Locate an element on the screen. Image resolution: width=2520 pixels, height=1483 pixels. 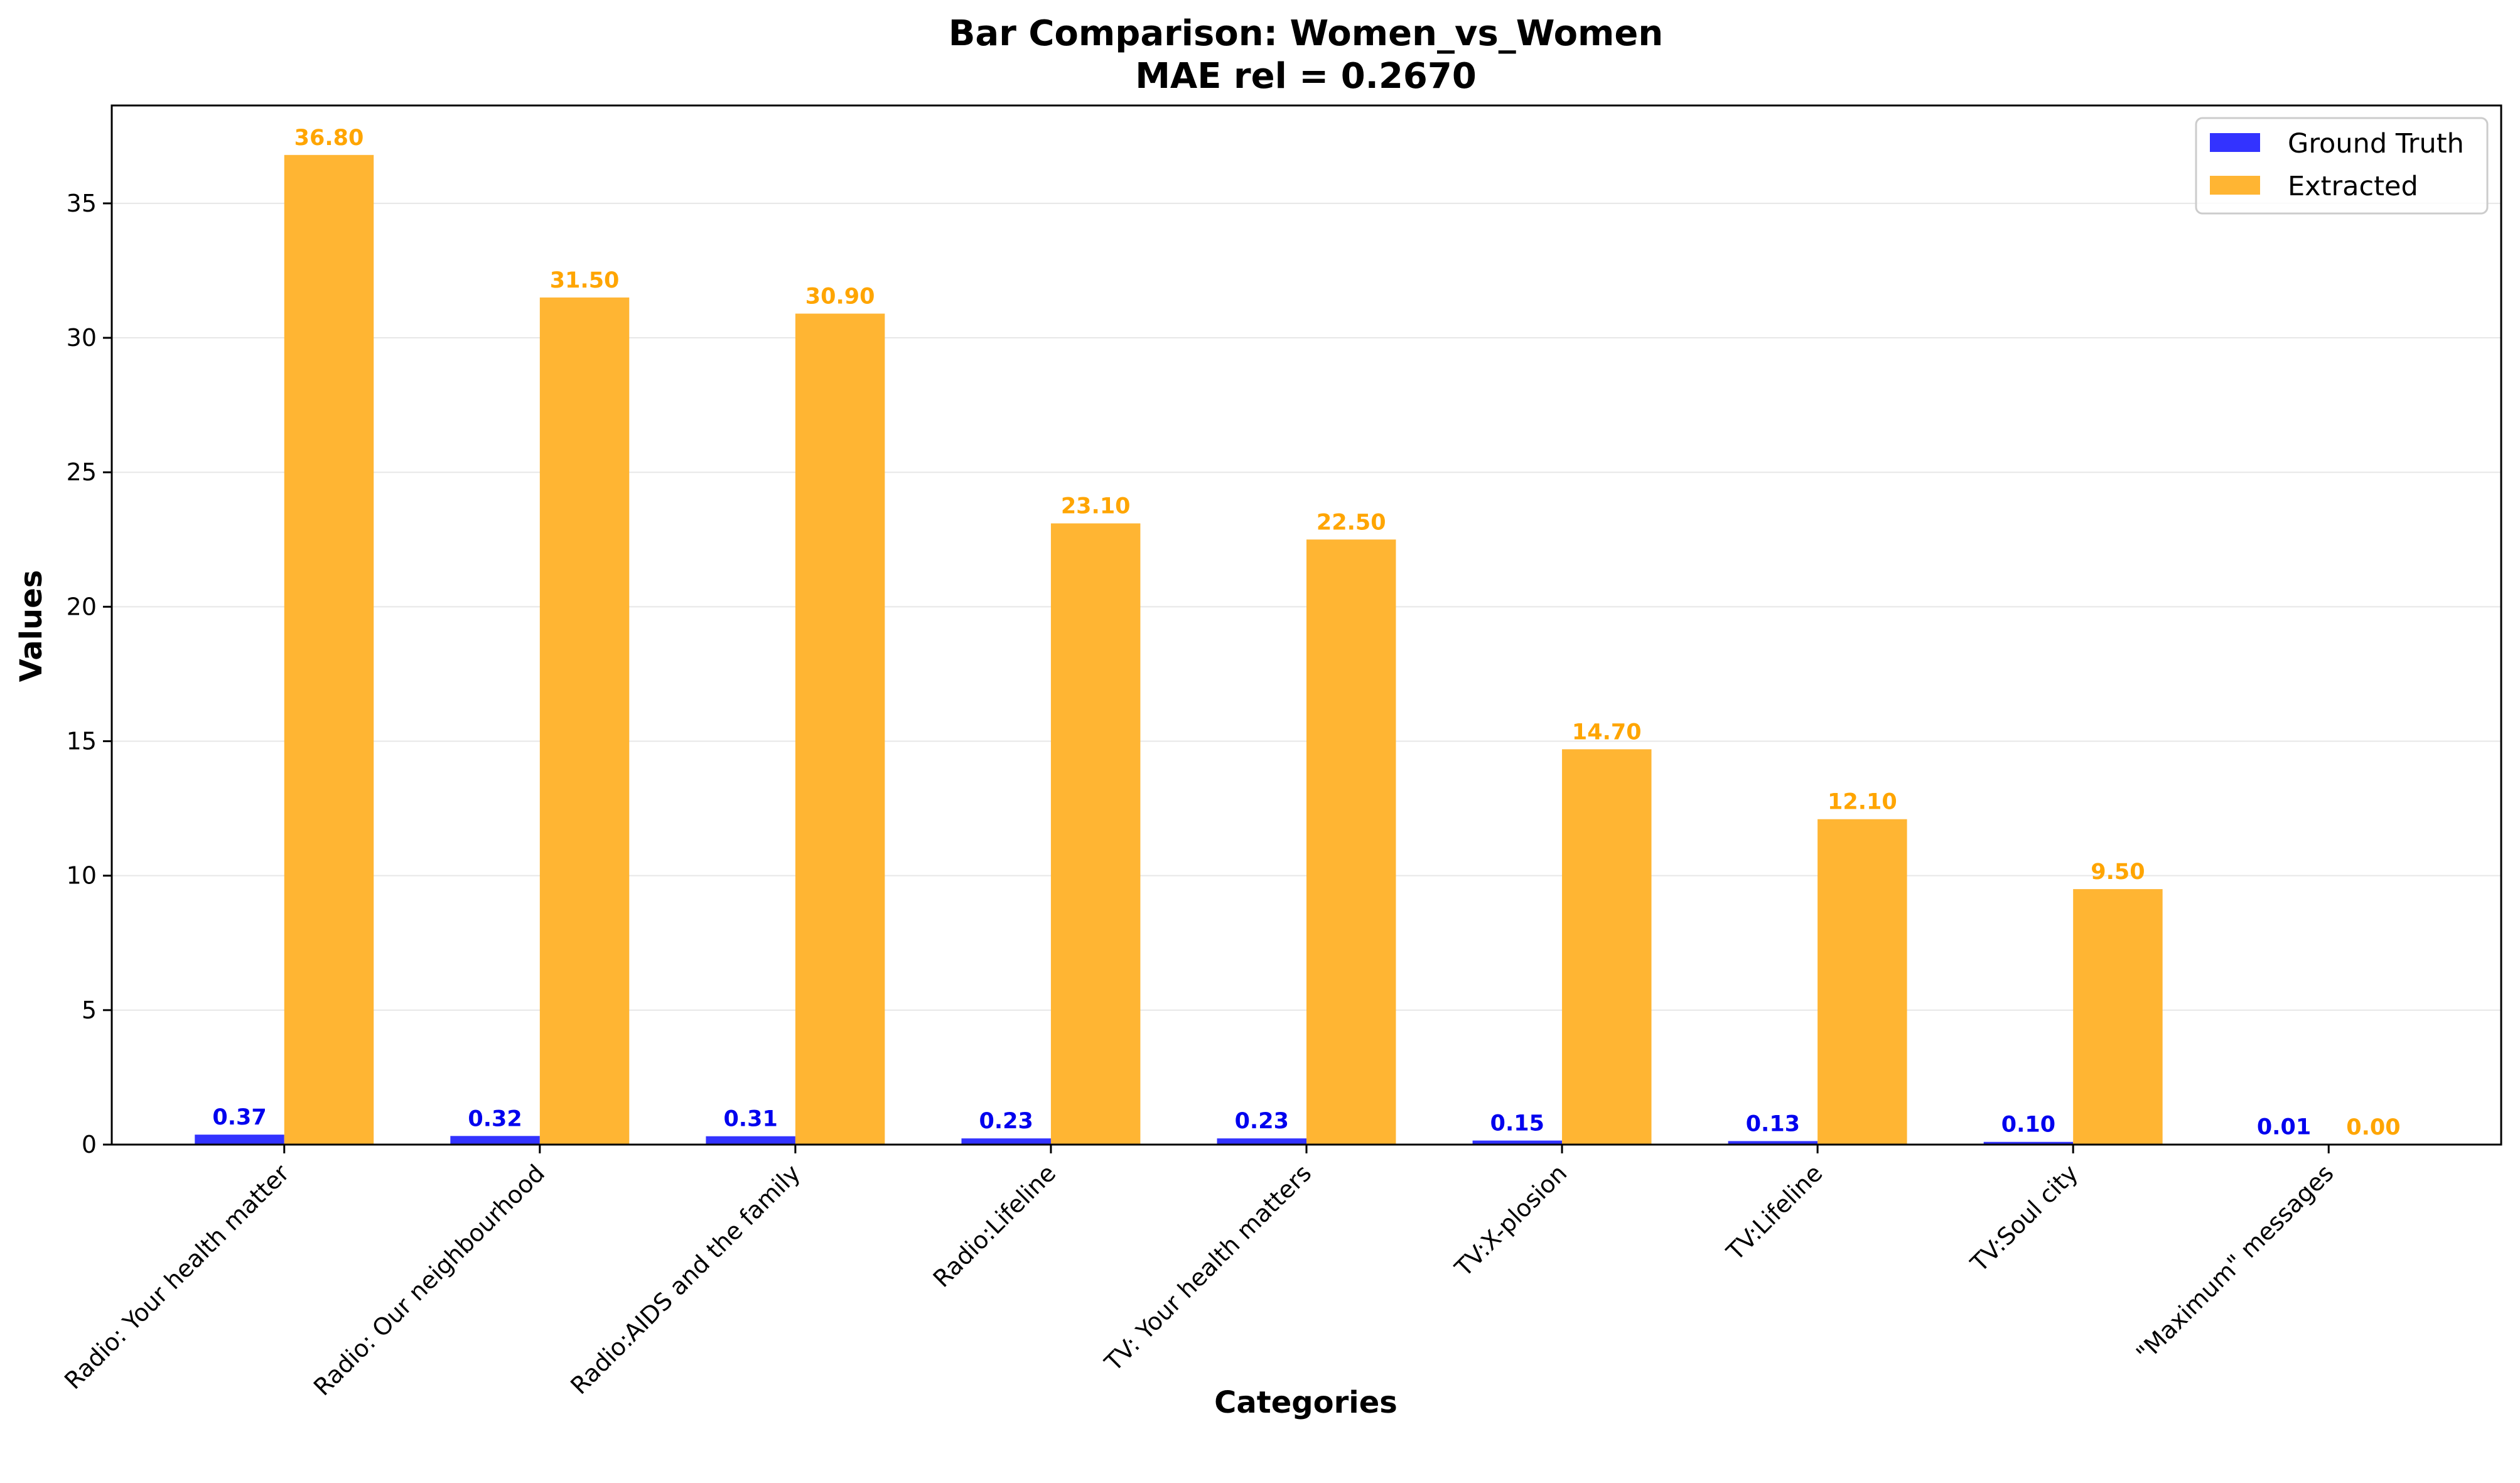
legend-box is located at coordinates (2342, 166).